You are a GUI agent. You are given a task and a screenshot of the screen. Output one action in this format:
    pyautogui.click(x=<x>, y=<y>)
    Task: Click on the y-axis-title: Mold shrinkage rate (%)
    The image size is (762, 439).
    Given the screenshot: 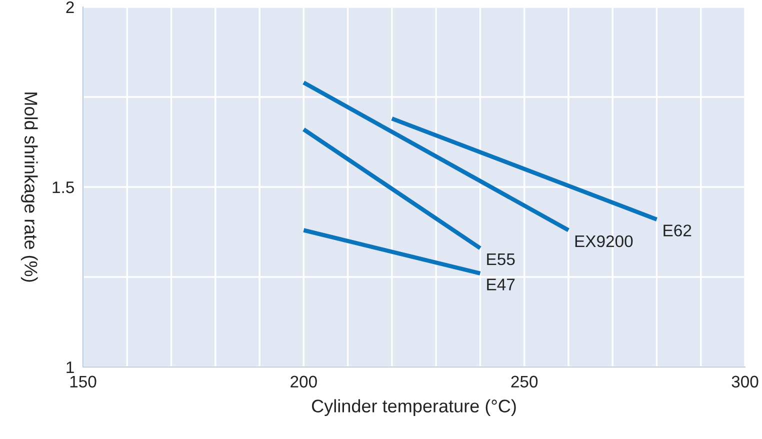 What is the action you would take?
    pyautogui.click(x=29, y=187)
    